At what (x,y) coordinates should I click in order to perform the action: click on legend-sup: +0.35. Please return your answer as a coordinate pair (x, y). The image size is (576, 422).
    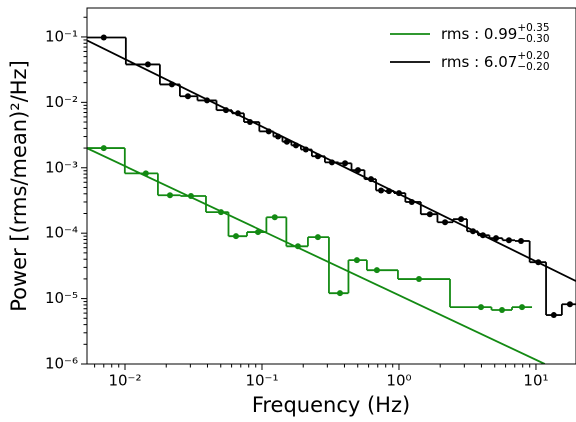
    Looking at the image, I should click on (533, 28).